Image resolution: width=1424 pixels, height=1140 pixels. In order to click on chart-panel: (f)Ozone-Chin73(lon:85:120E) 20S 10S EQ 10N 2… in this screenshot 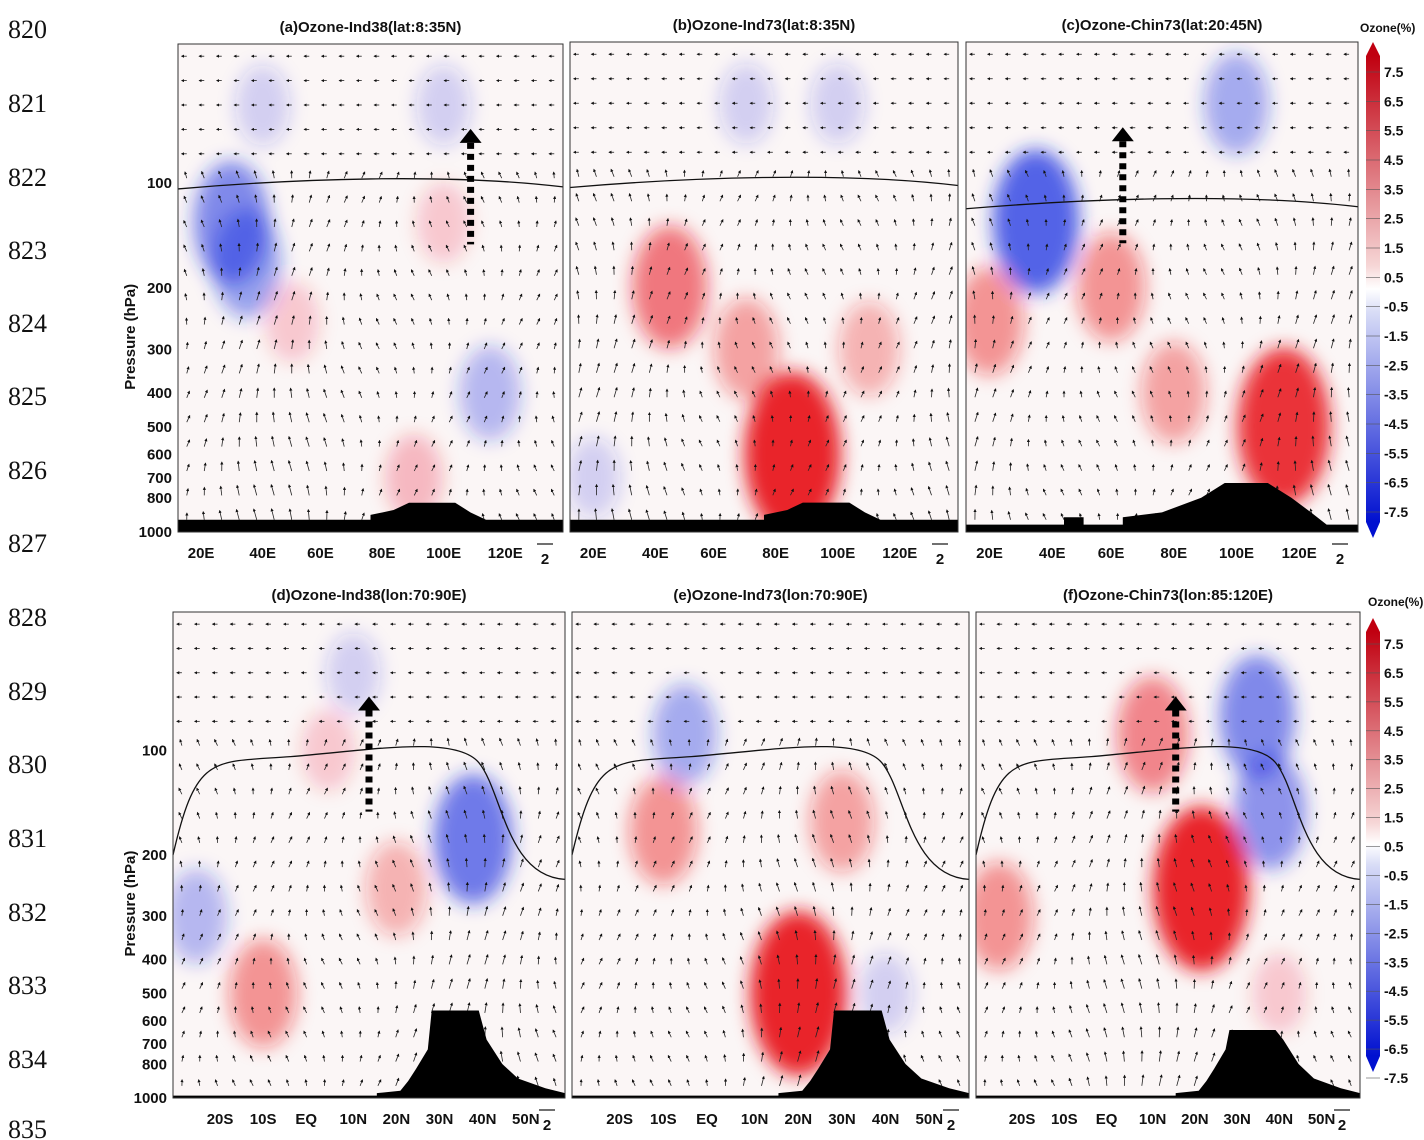, I will do `click(1168, 860)`.